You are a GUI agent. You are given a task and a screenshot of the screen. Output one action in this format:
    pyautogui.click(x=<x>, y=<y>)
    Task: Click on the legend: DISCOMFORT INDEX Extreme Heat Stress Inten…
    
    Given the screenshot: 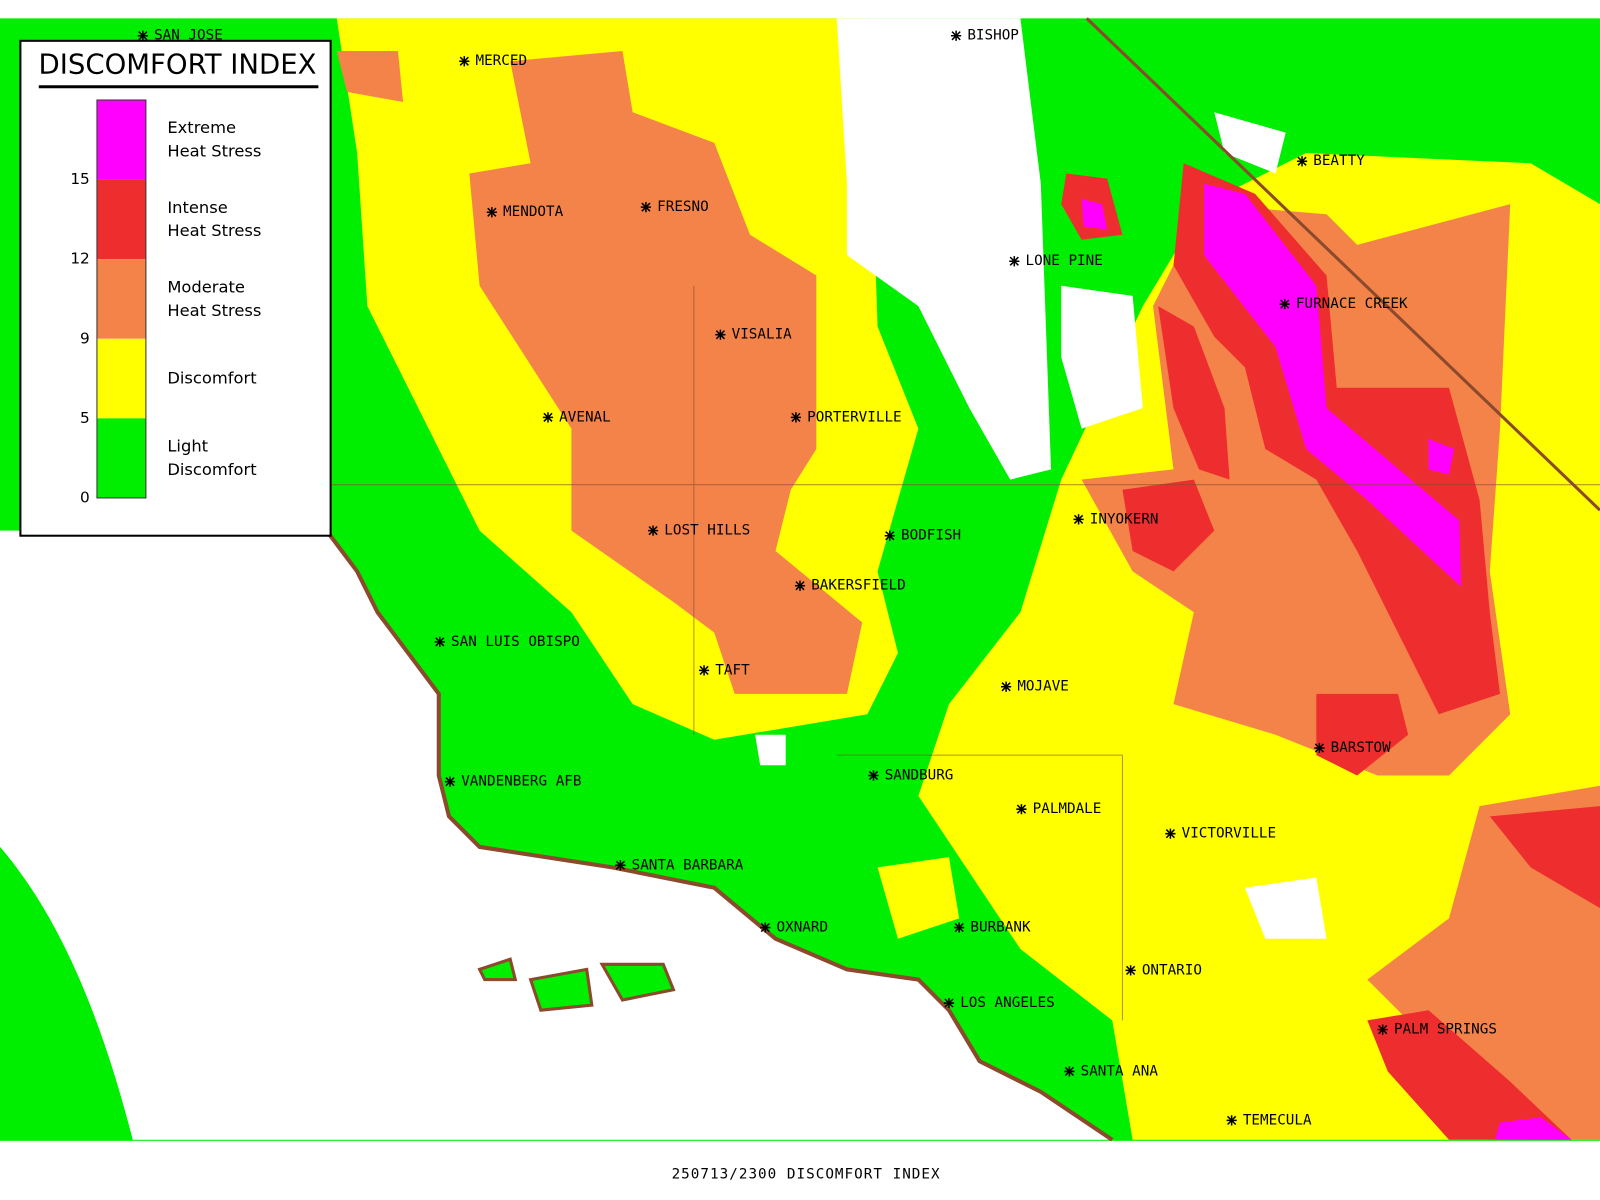 What is the action you would take?
    pyautogui.click(x=175, y=288)
    